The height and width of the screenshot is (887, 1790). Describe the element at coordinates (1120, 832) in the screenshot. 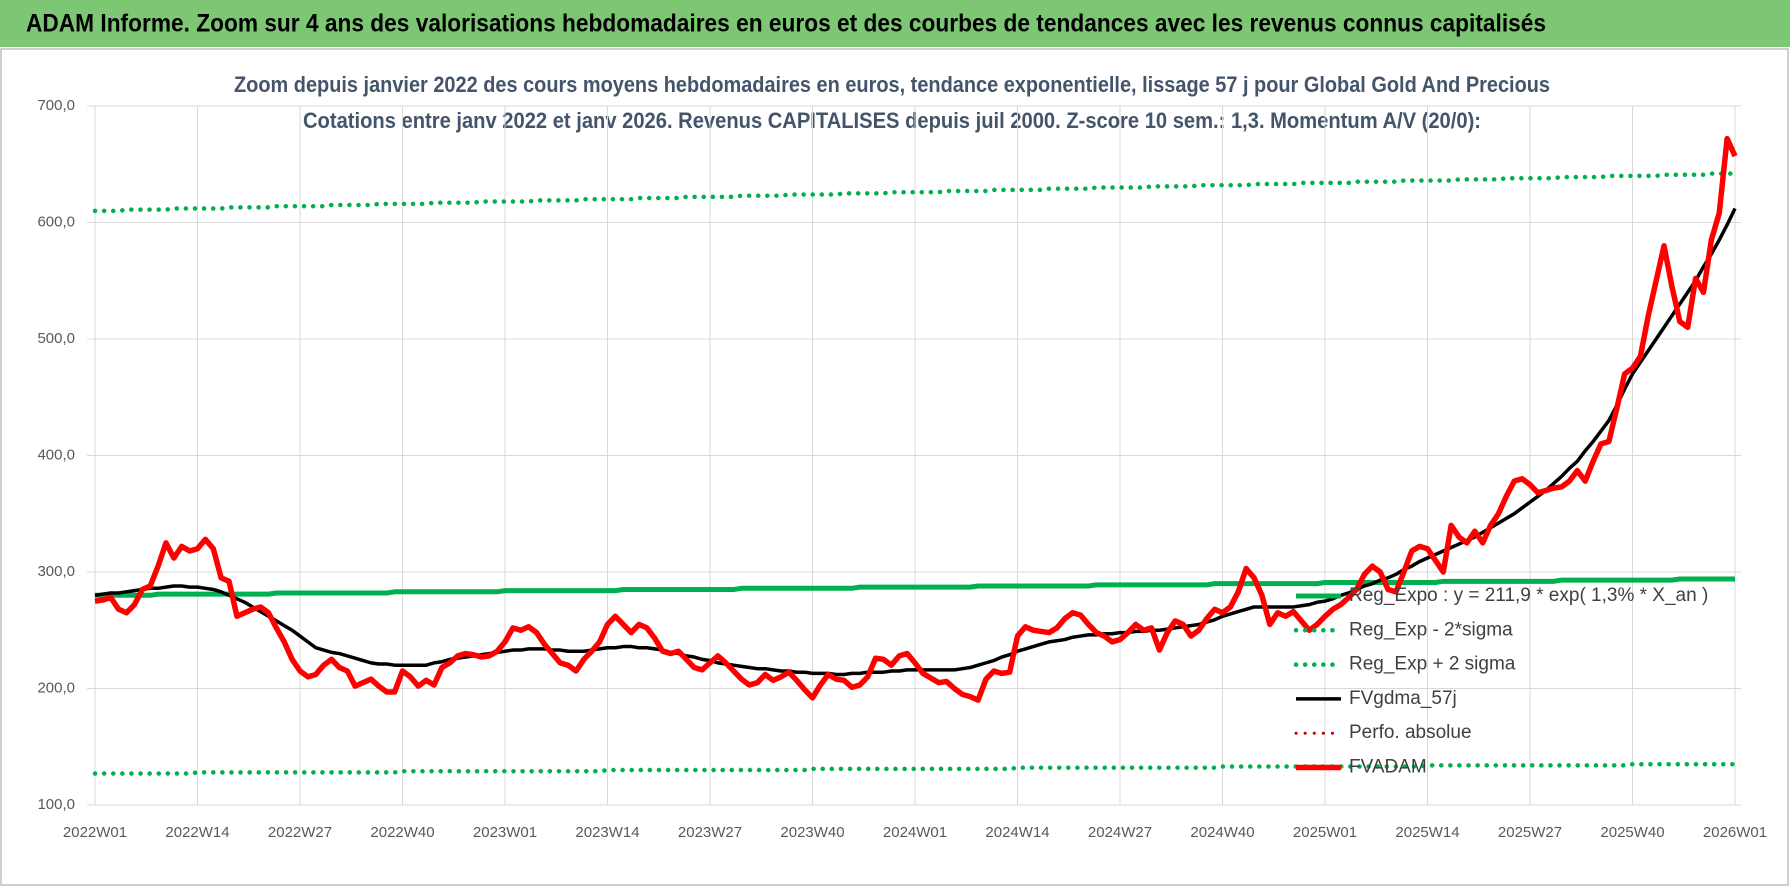

I see `x-tick-label: 2024W27` at that location.